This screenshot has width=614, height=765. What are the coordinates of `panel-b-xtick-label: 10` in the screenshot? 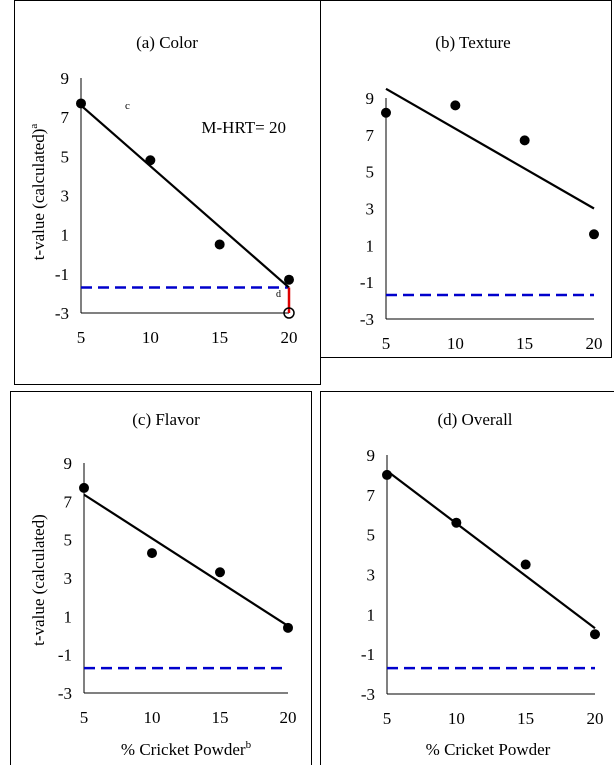 It's located at (455, 343).